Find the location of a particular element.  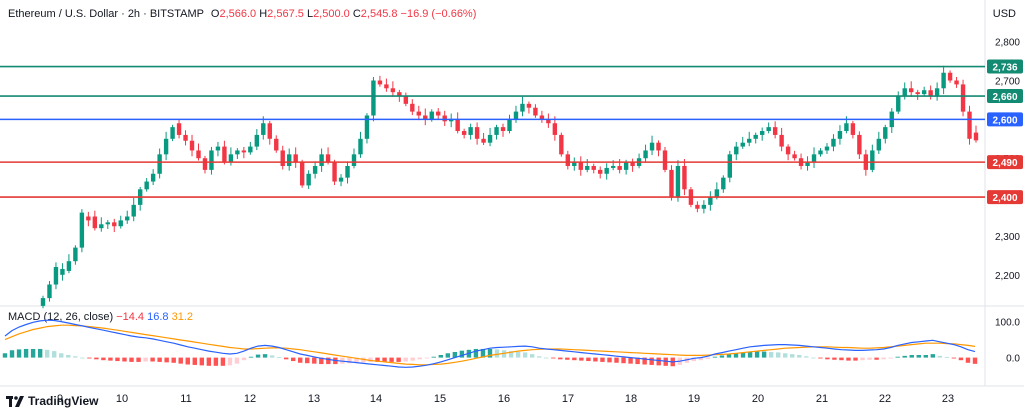

macd-tick-label: 100.0 is located at coordinates (1007, 323).